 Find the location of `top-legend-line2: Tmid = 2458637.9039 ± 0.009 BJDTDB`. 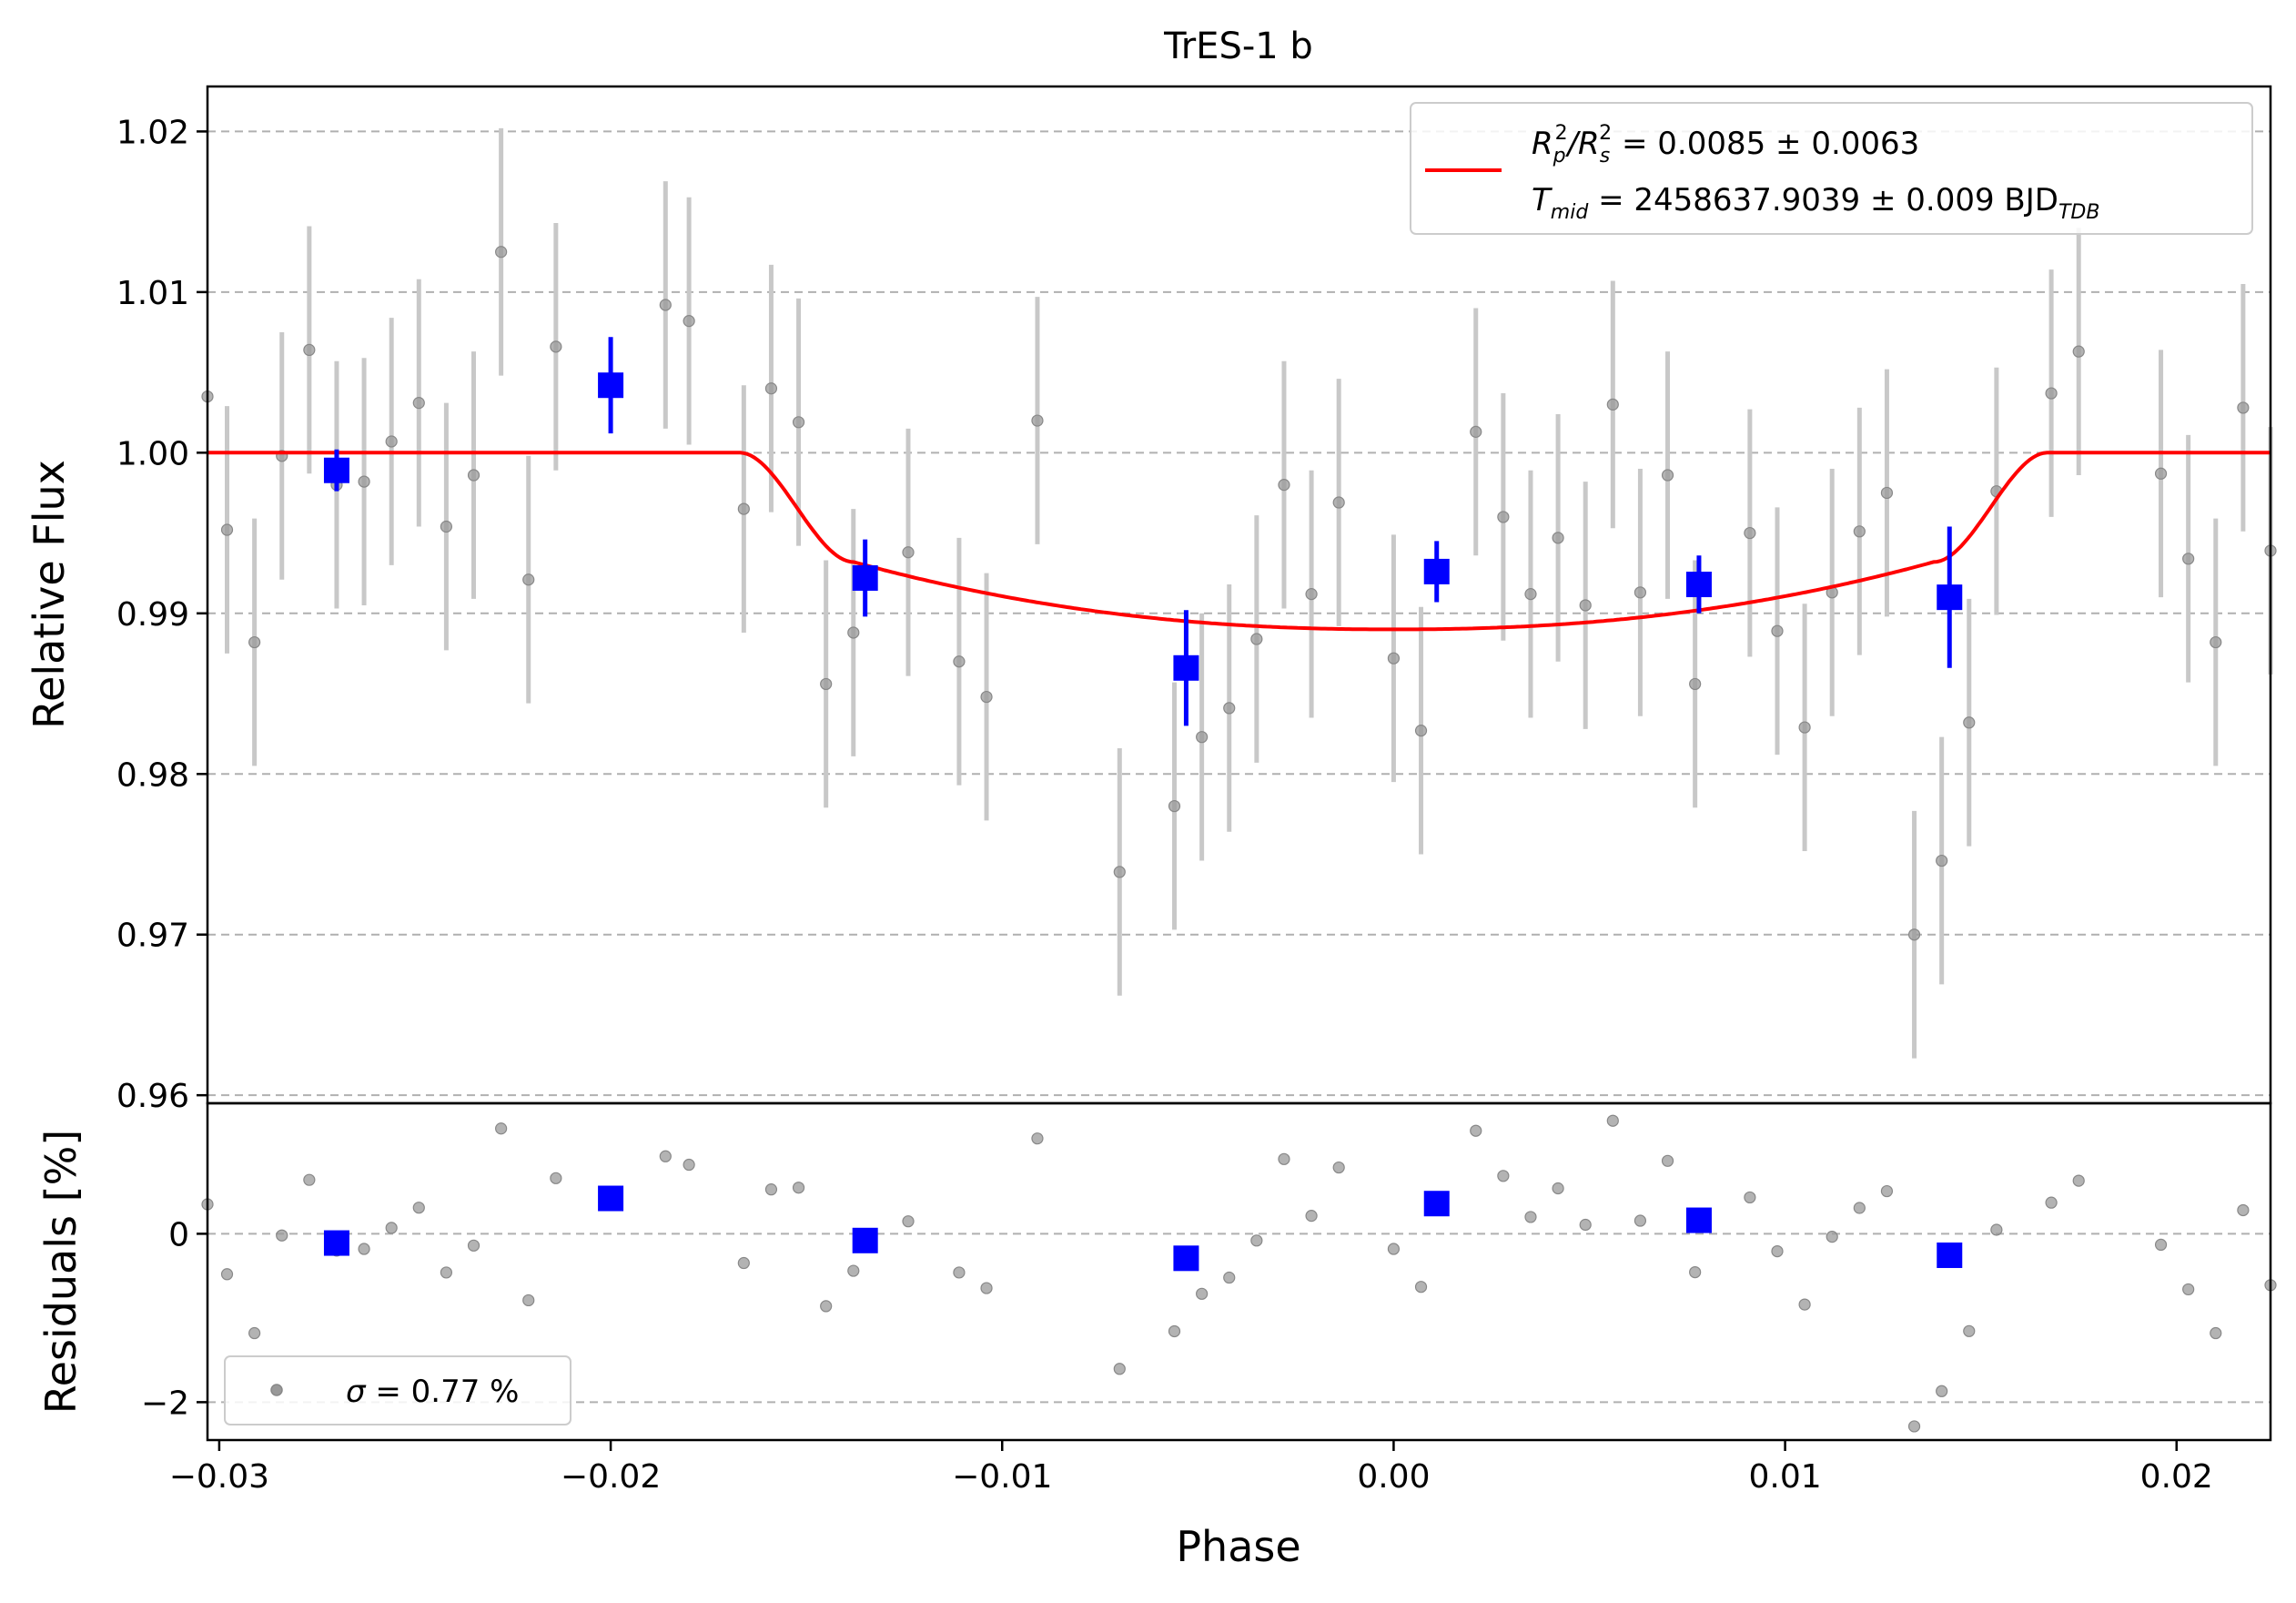

top-legend-line2: Tmid = 2458637.9039 ± 0.009 BJDTDB is located at coordinates (1816, 203).